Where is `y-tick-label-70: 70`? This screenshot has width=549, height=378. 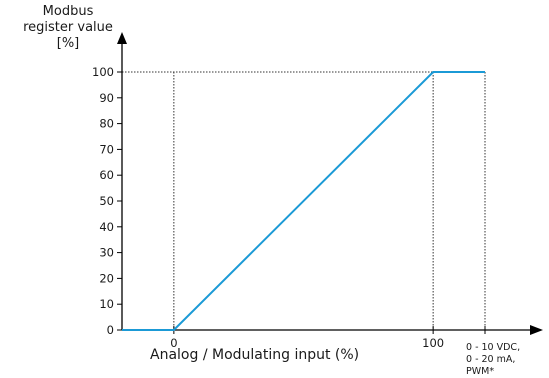
y-tick-label-70: 70 is located at coordinates (106, 149).